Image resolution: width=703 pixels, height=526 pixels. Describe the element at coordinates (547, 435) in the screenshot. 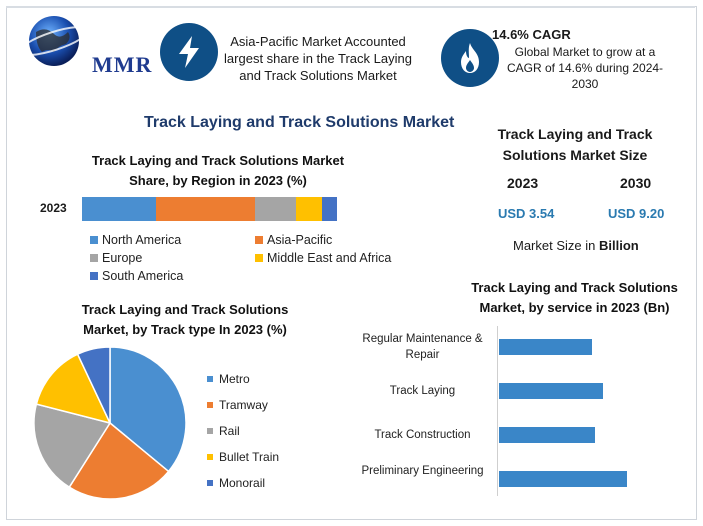

I see `service-bar-track-construction` at that location.